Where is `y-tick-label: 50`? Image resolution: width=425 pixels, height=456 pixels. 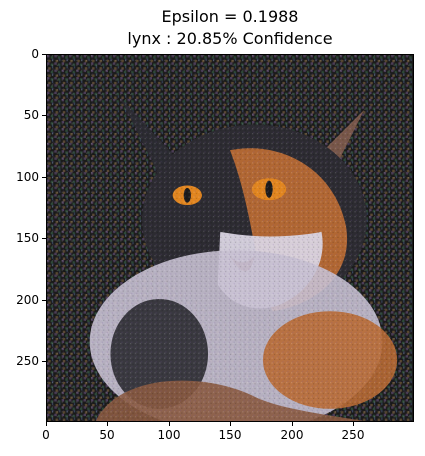
y-tick-label: 50 is located at coordinates (31, 115).